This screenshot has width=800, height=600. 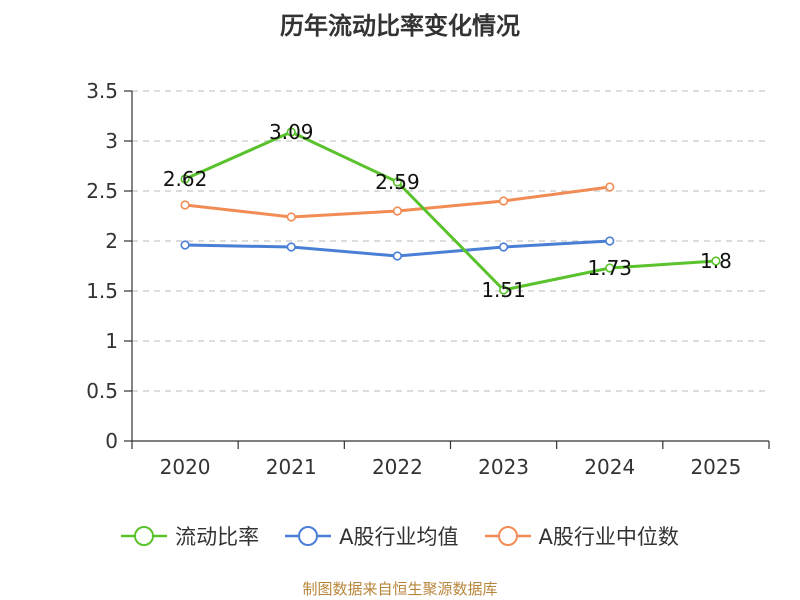 What do you see at coordinates (102, 191) in the screenshot?
I see `y-tick-label: 2.5` at bounding box center [102, 191].